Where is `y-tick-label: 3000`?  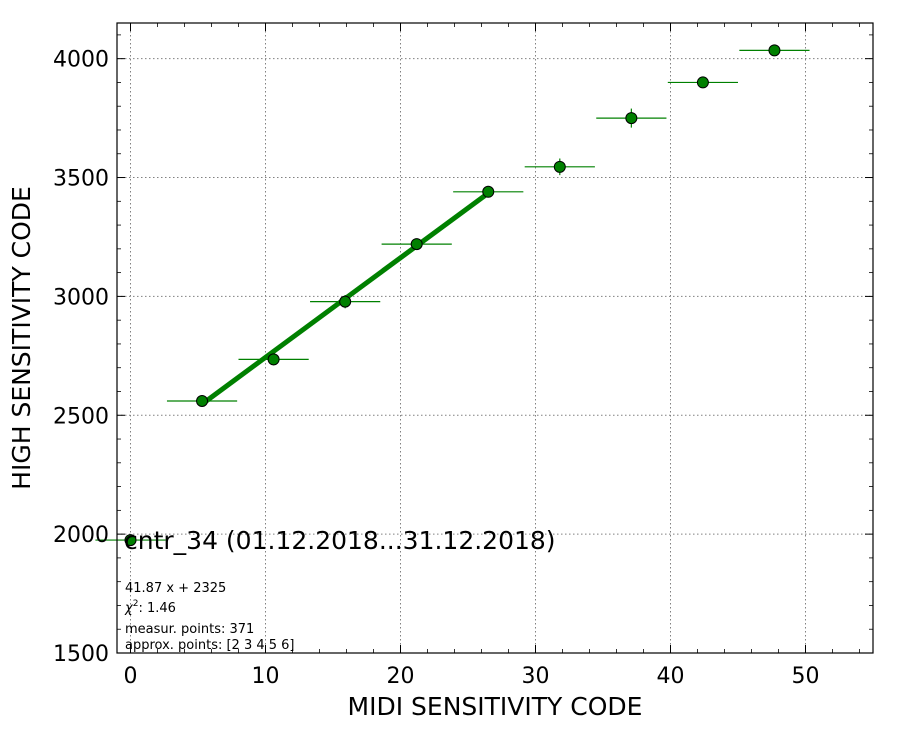
y-tick-label: 3000 is located at coordinates (81, 297).